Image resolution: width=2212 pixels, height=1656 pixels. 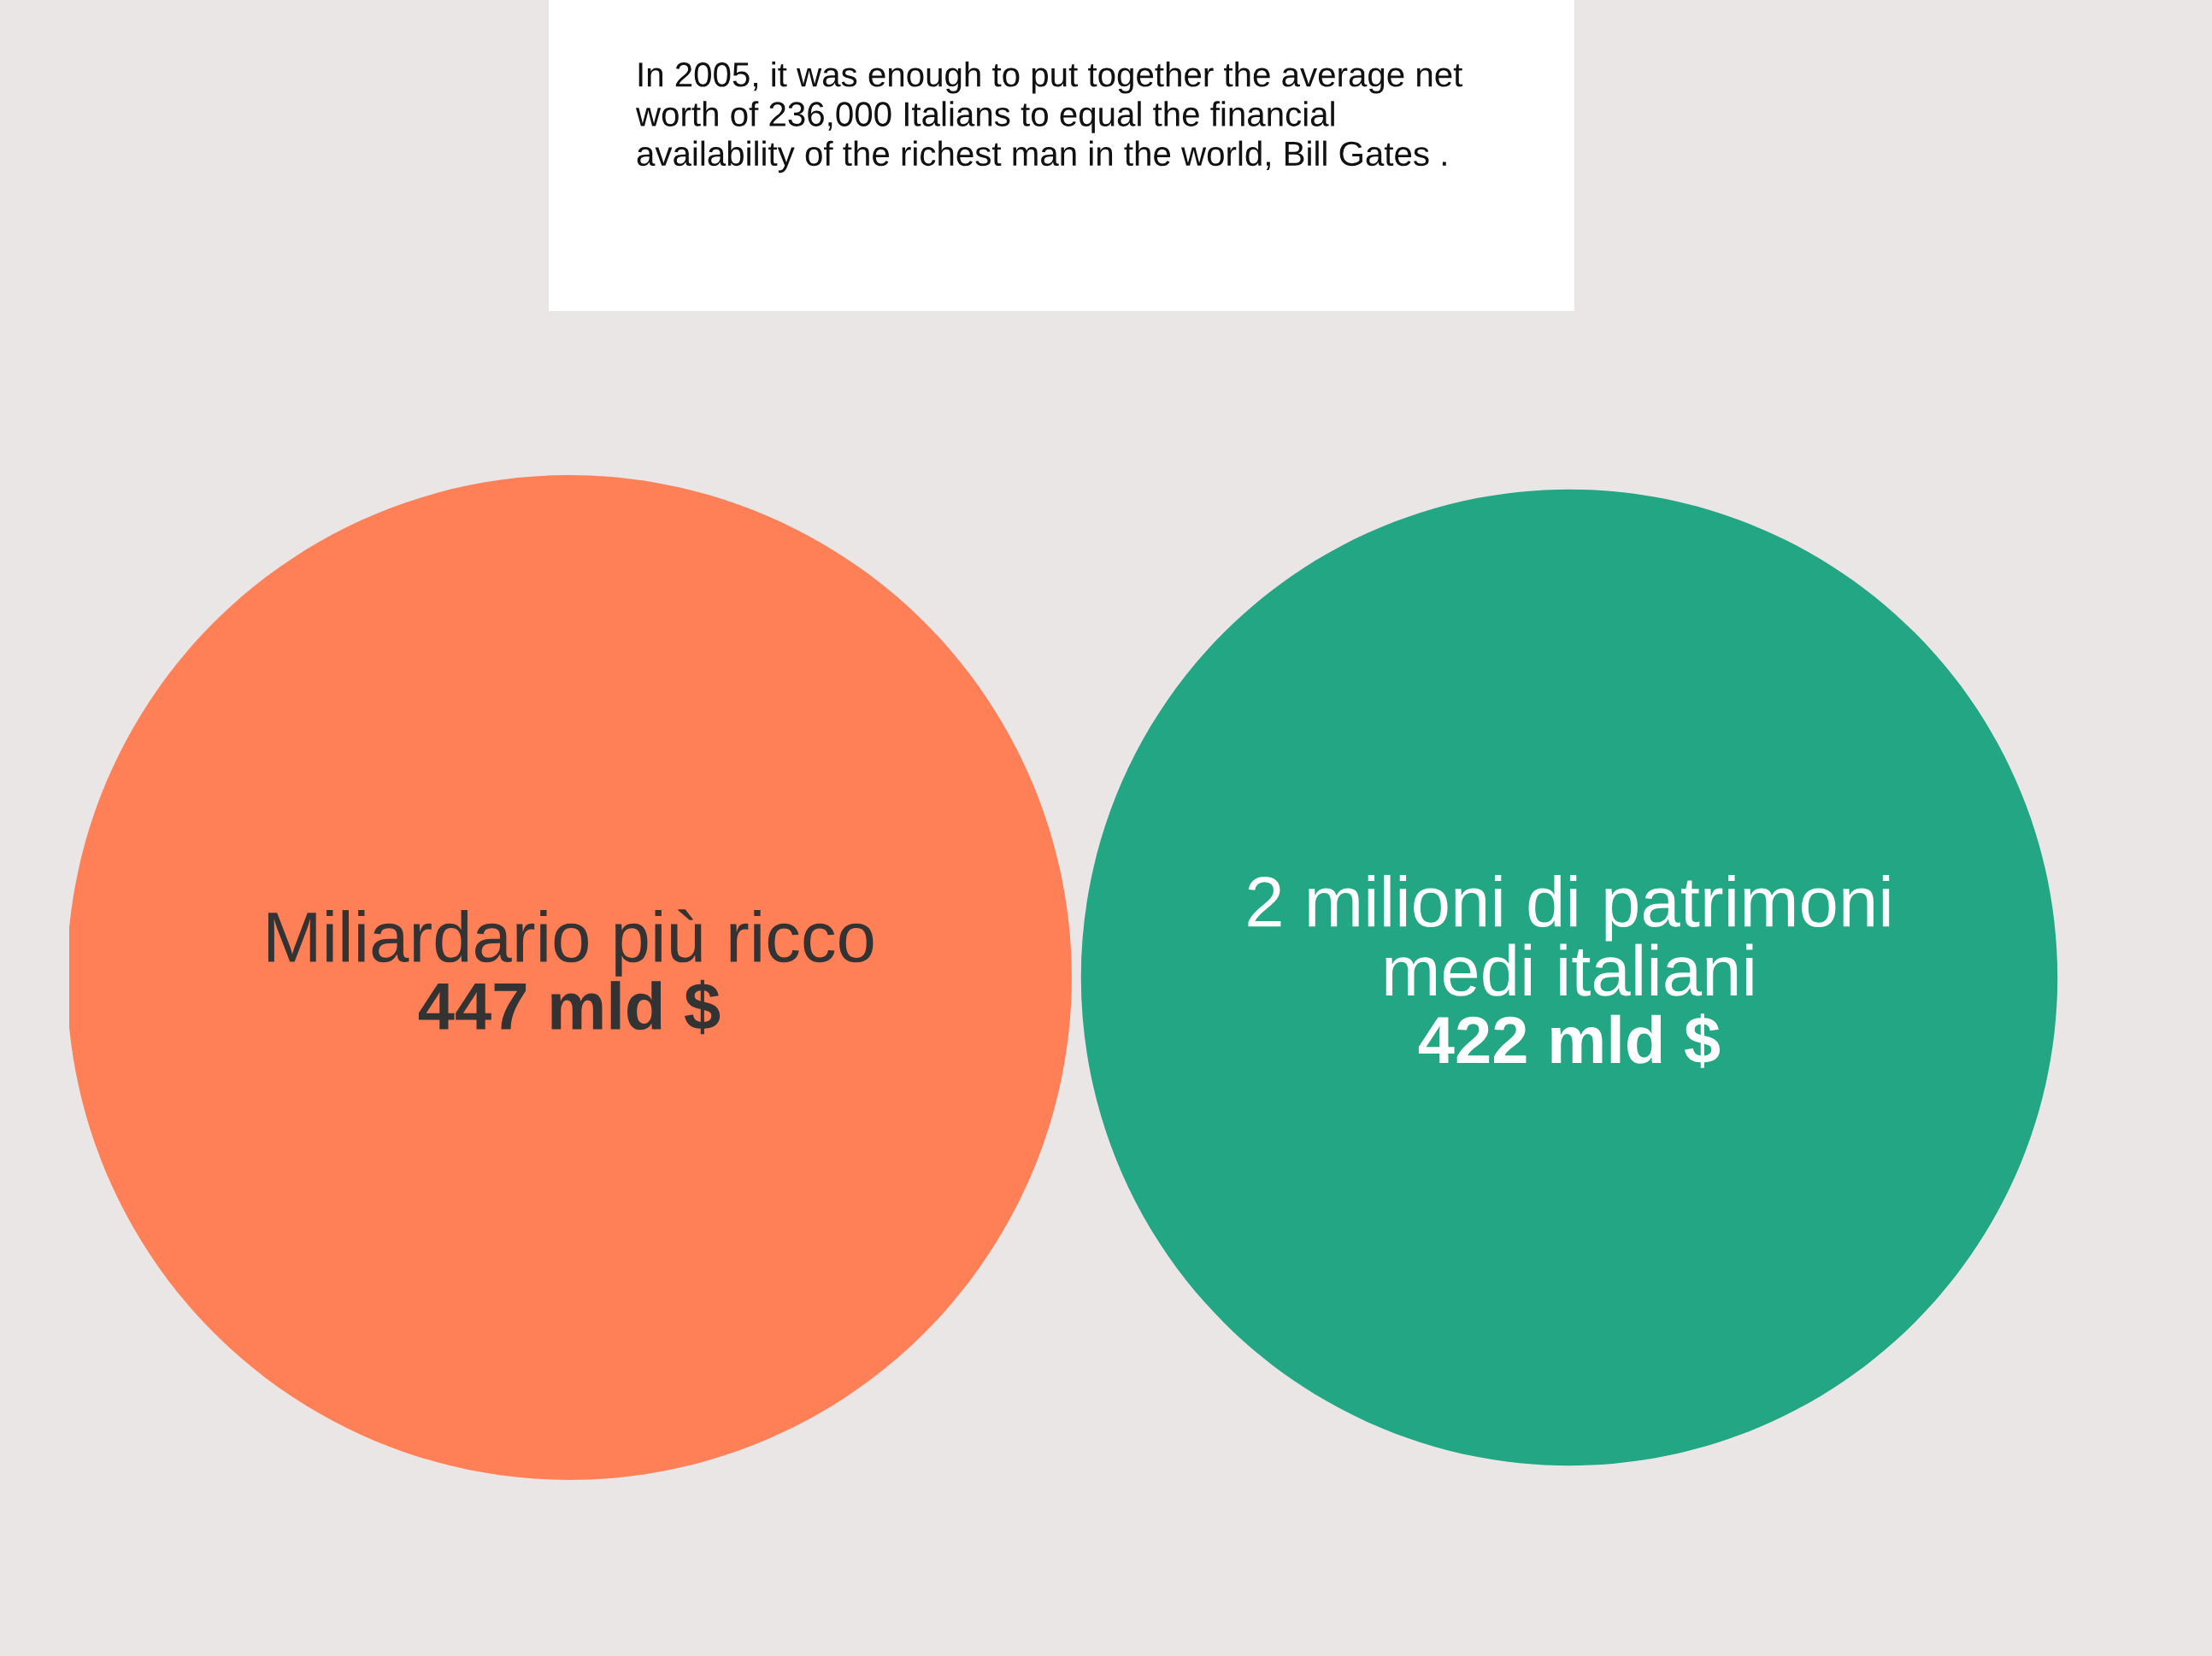 I want to click on category-label: Miliardario più ricco, so click(x=571, y=943).